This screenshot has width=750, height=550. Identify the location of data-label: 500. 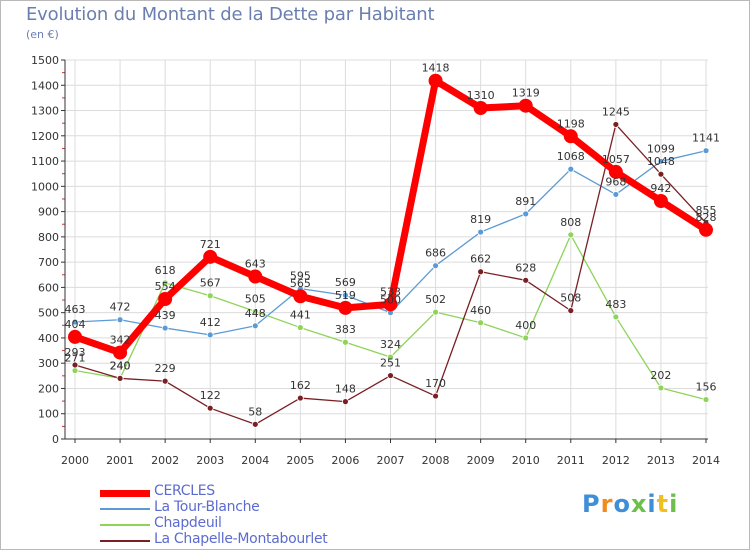
(390, 300).